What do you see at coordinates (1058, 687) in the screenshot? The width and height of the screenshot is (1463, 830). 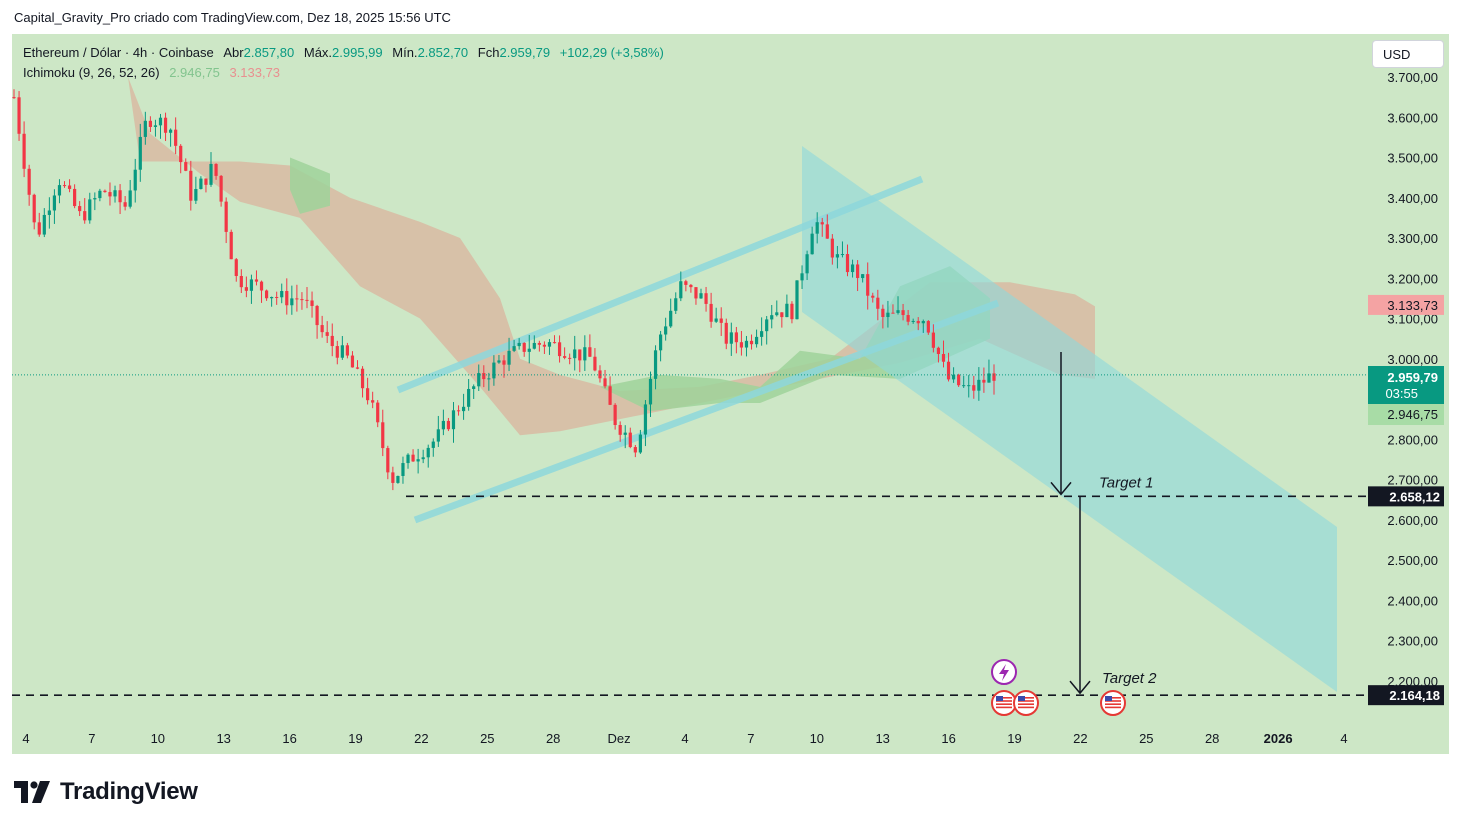 I see `event-icons` at bounding box center [1058, 687].